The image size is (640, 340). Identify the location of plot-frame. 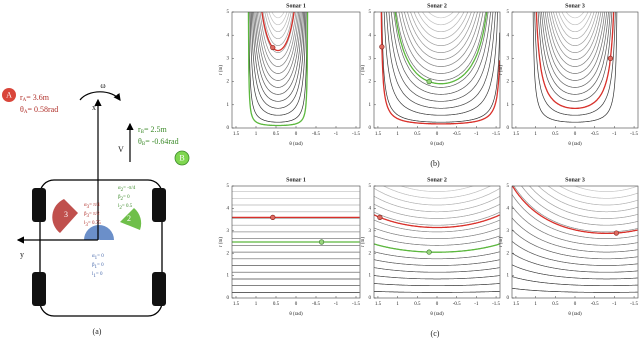
(437, 242).